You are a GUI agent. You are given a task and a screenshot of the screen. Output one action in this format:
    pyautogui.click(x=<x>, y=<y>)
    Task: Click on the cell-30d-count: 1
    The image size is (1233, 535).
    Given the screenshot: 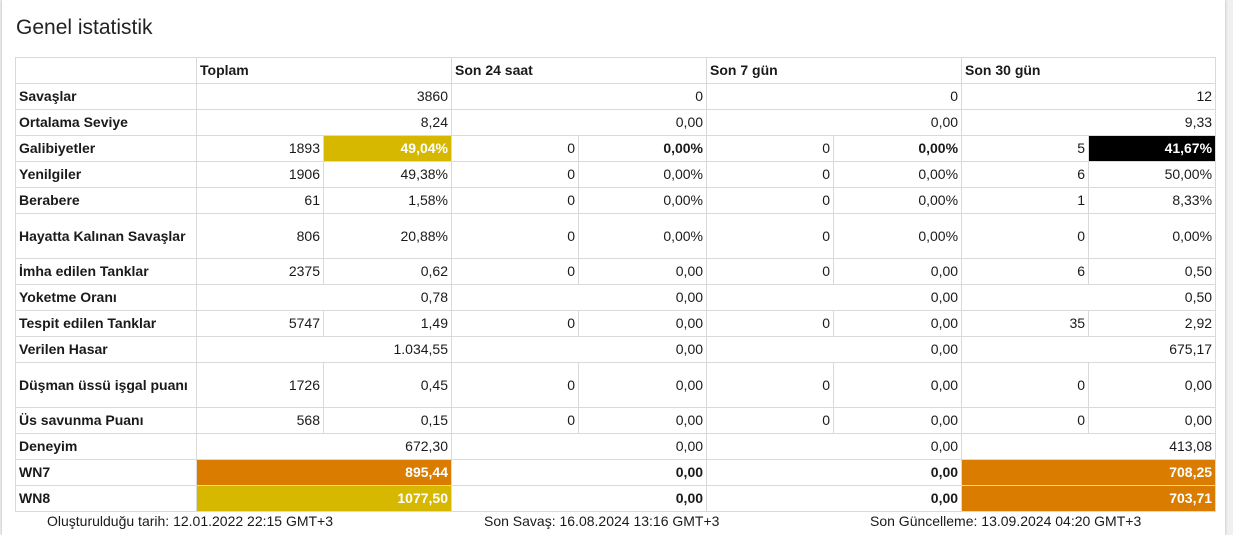 What is the action you would take?
    pyautogui.click(x=1025, y=200)
    